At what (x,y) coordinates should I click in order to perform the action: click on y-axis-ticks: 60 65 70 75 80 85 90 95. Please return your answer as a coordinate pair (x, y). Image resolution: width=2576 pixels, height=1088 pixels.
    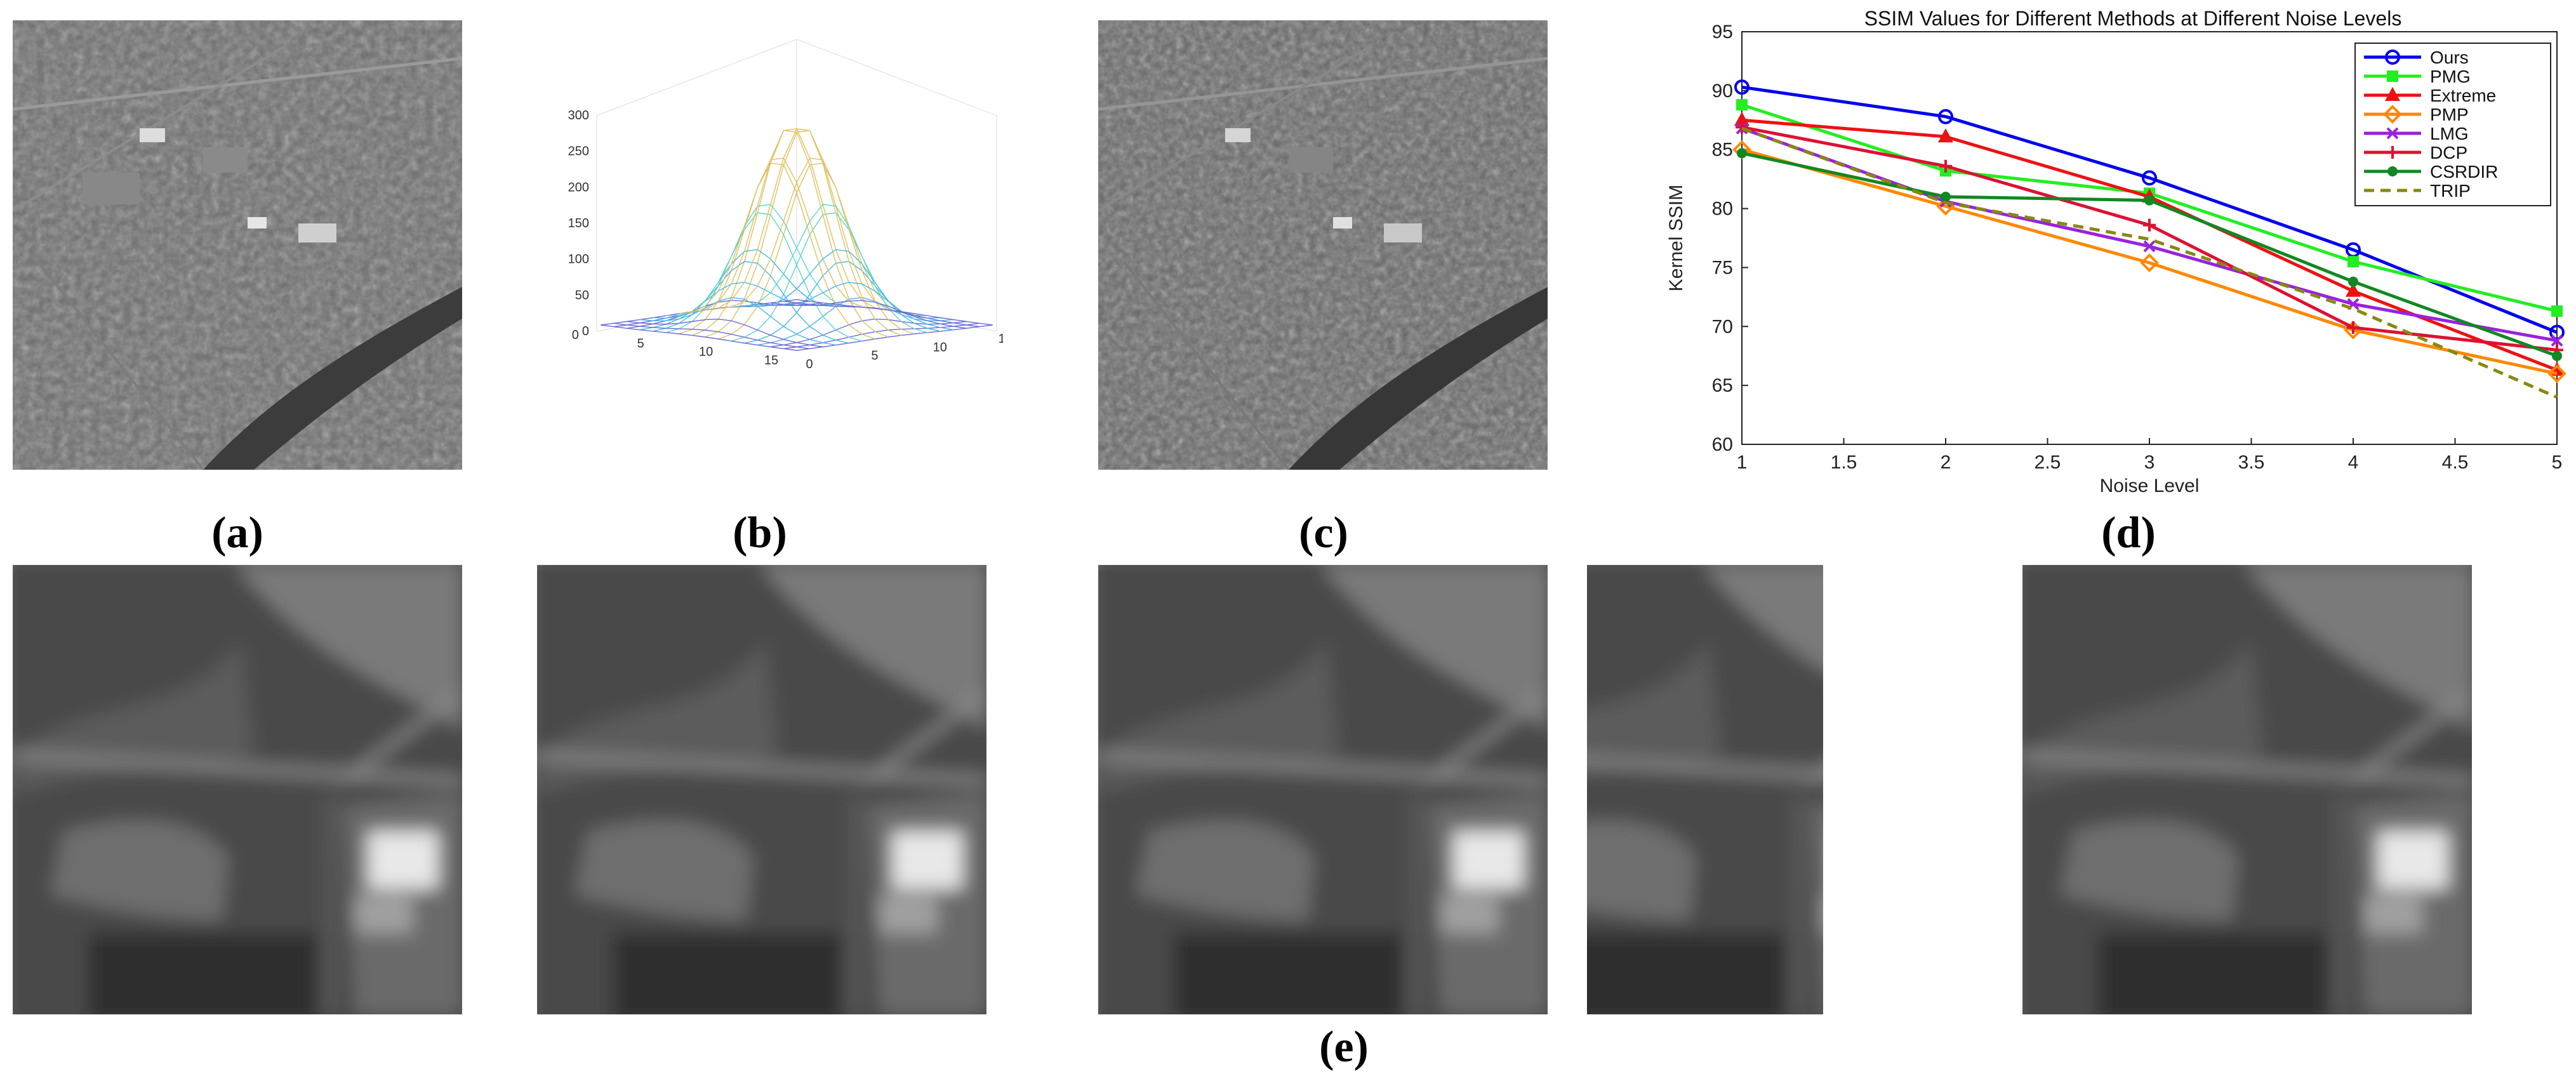
    Looking at the image, I should click on (1722, 239).